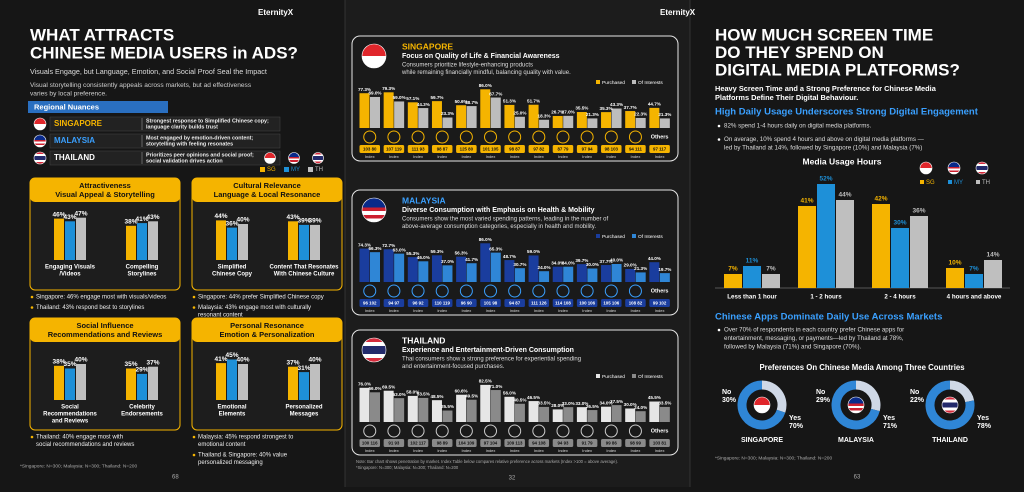 This screenshot has width=1024, height=492. Describe the element at coordinates (231, 408) in the screenshot. I see `category-label: Emotional` at that location.